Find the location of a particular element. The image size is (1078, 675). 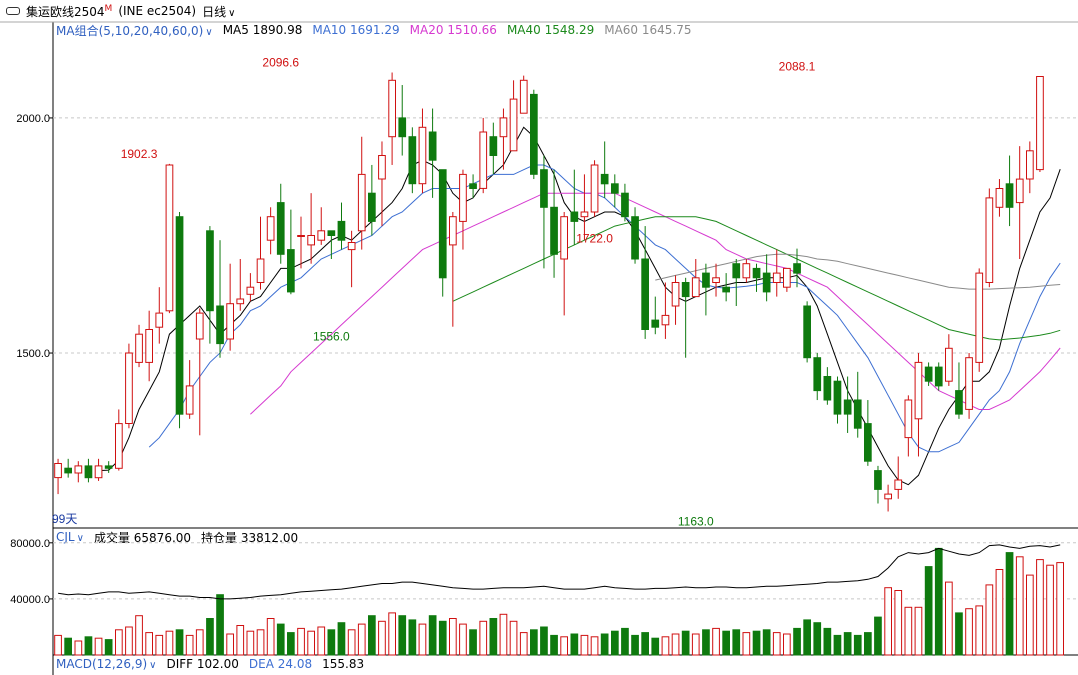

volume-tick-label: 40000.0 is located at coordinates (30, 600).